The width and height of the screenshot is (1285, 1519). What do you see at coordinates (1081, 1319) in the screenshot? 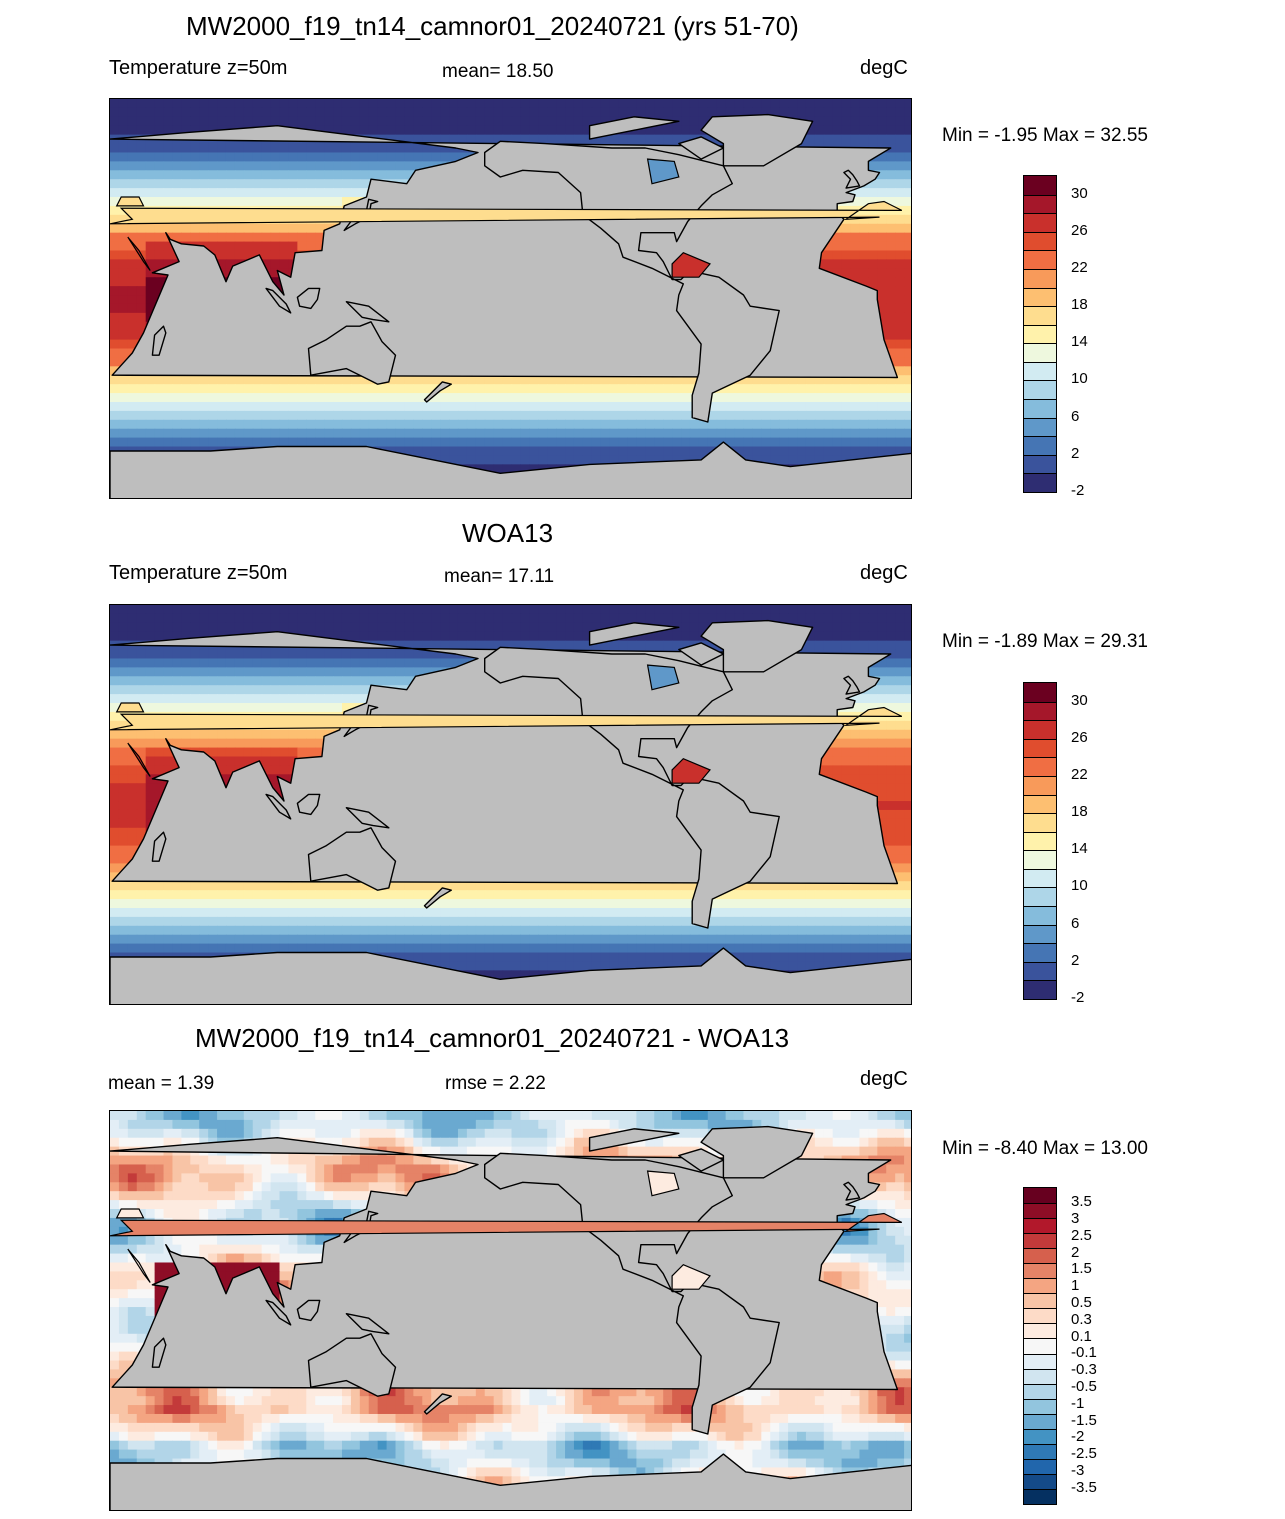
I see `colorbar-label: 0.3` at bounding box center [1081, 1319].